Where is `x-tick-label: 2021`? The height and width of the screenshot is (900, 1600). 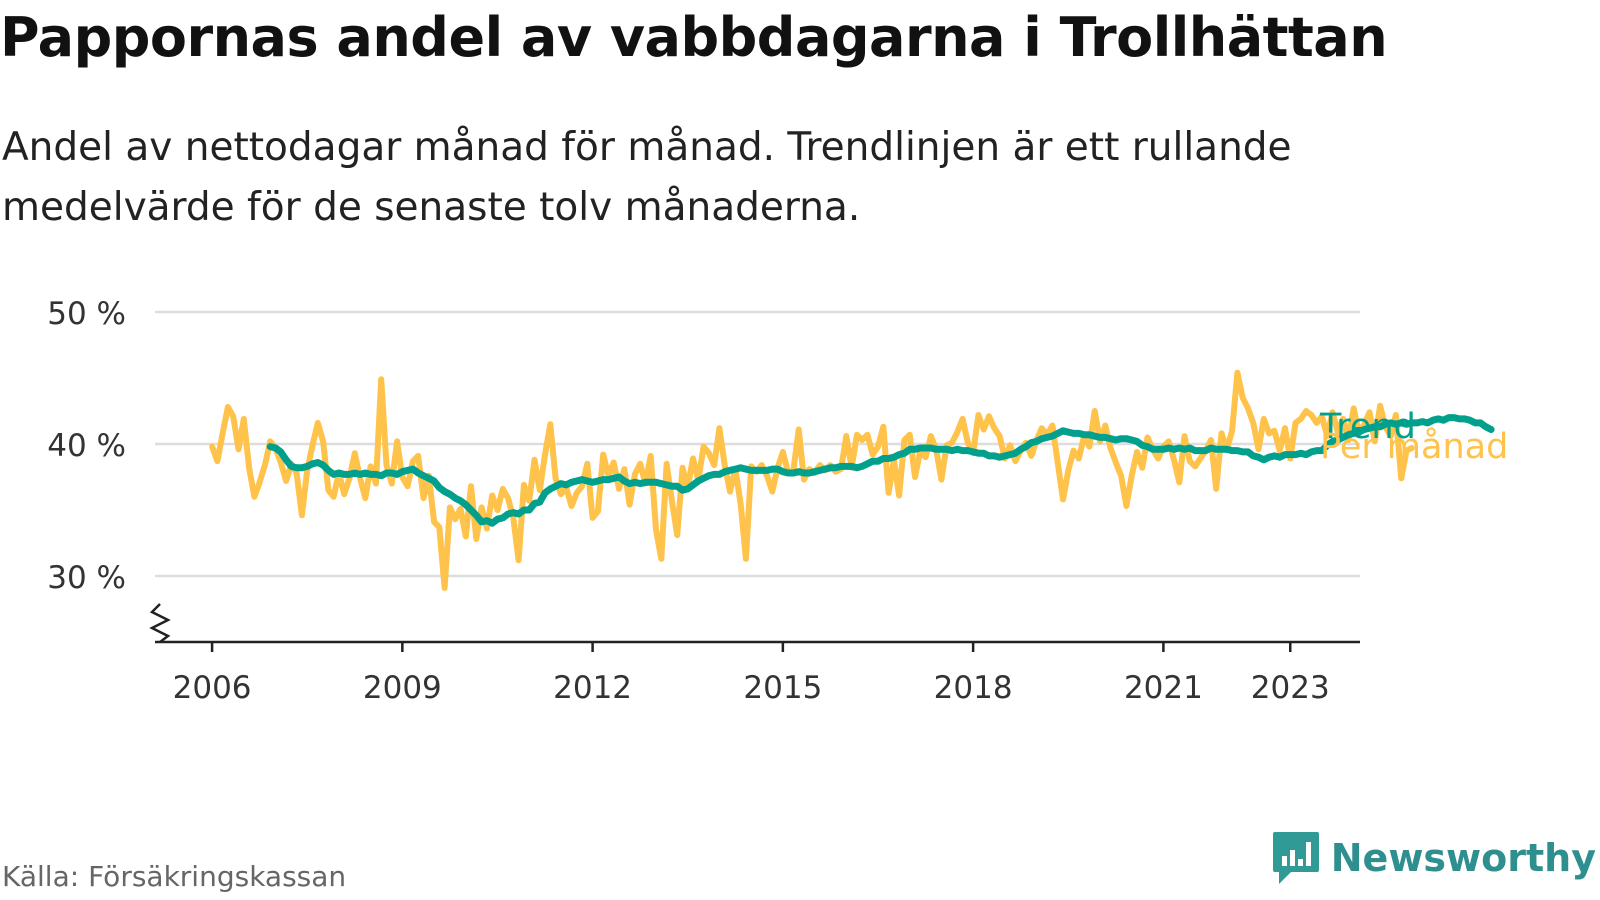 x-tick-label: 2021 is located at coordinates (1163, 688).